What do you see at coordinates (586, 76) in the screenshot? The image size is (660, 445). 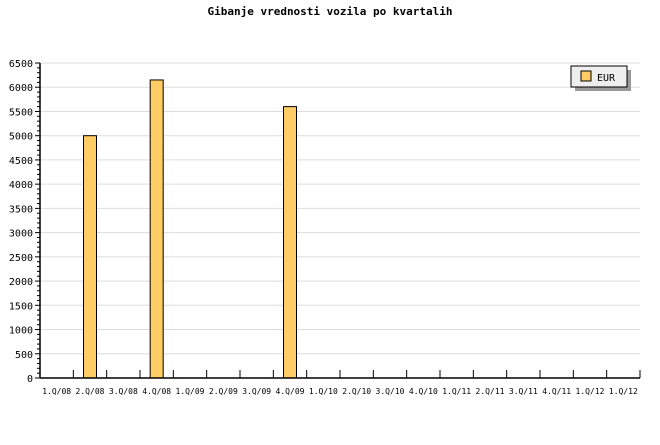 I see `legend-swatch-eur` at bounding box center [586, 76].